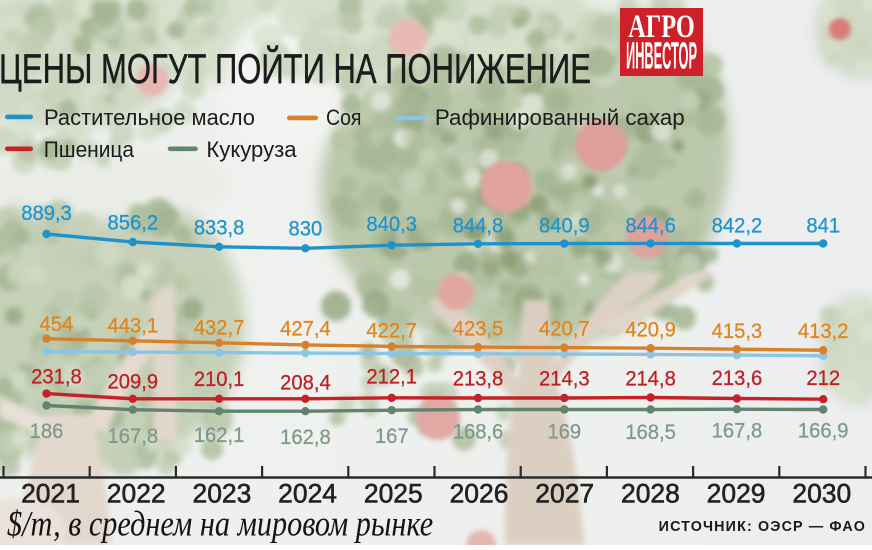 This screenshot has height=550, width=872. What do you see at coordinates (762, 527) in the screenshot?
I see `svg-text: ИСТОЧНИК: ОЭСР — ФАО` at bounding box center [762, 527].